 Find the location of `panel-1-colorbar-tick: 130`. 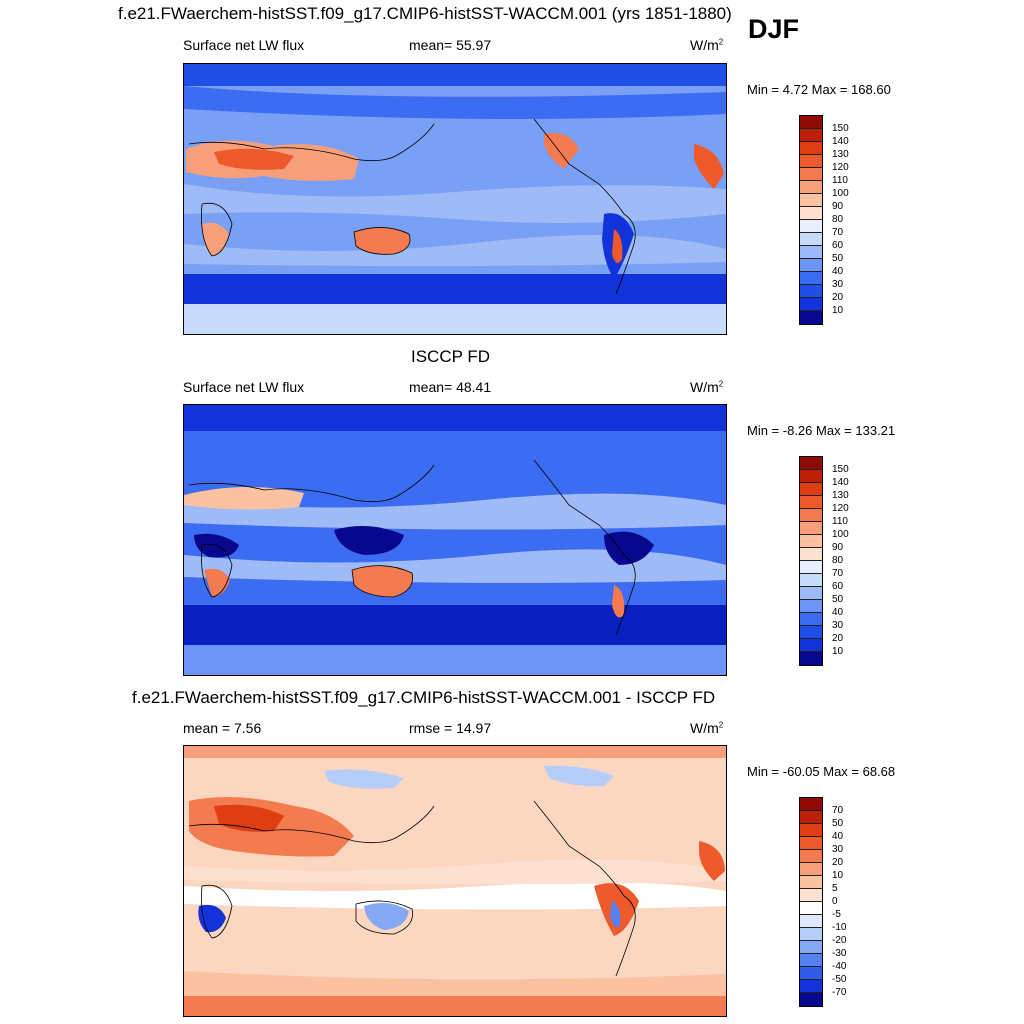

panel-1-colorbar-tick: 130 is located at coordinates (840, 154).